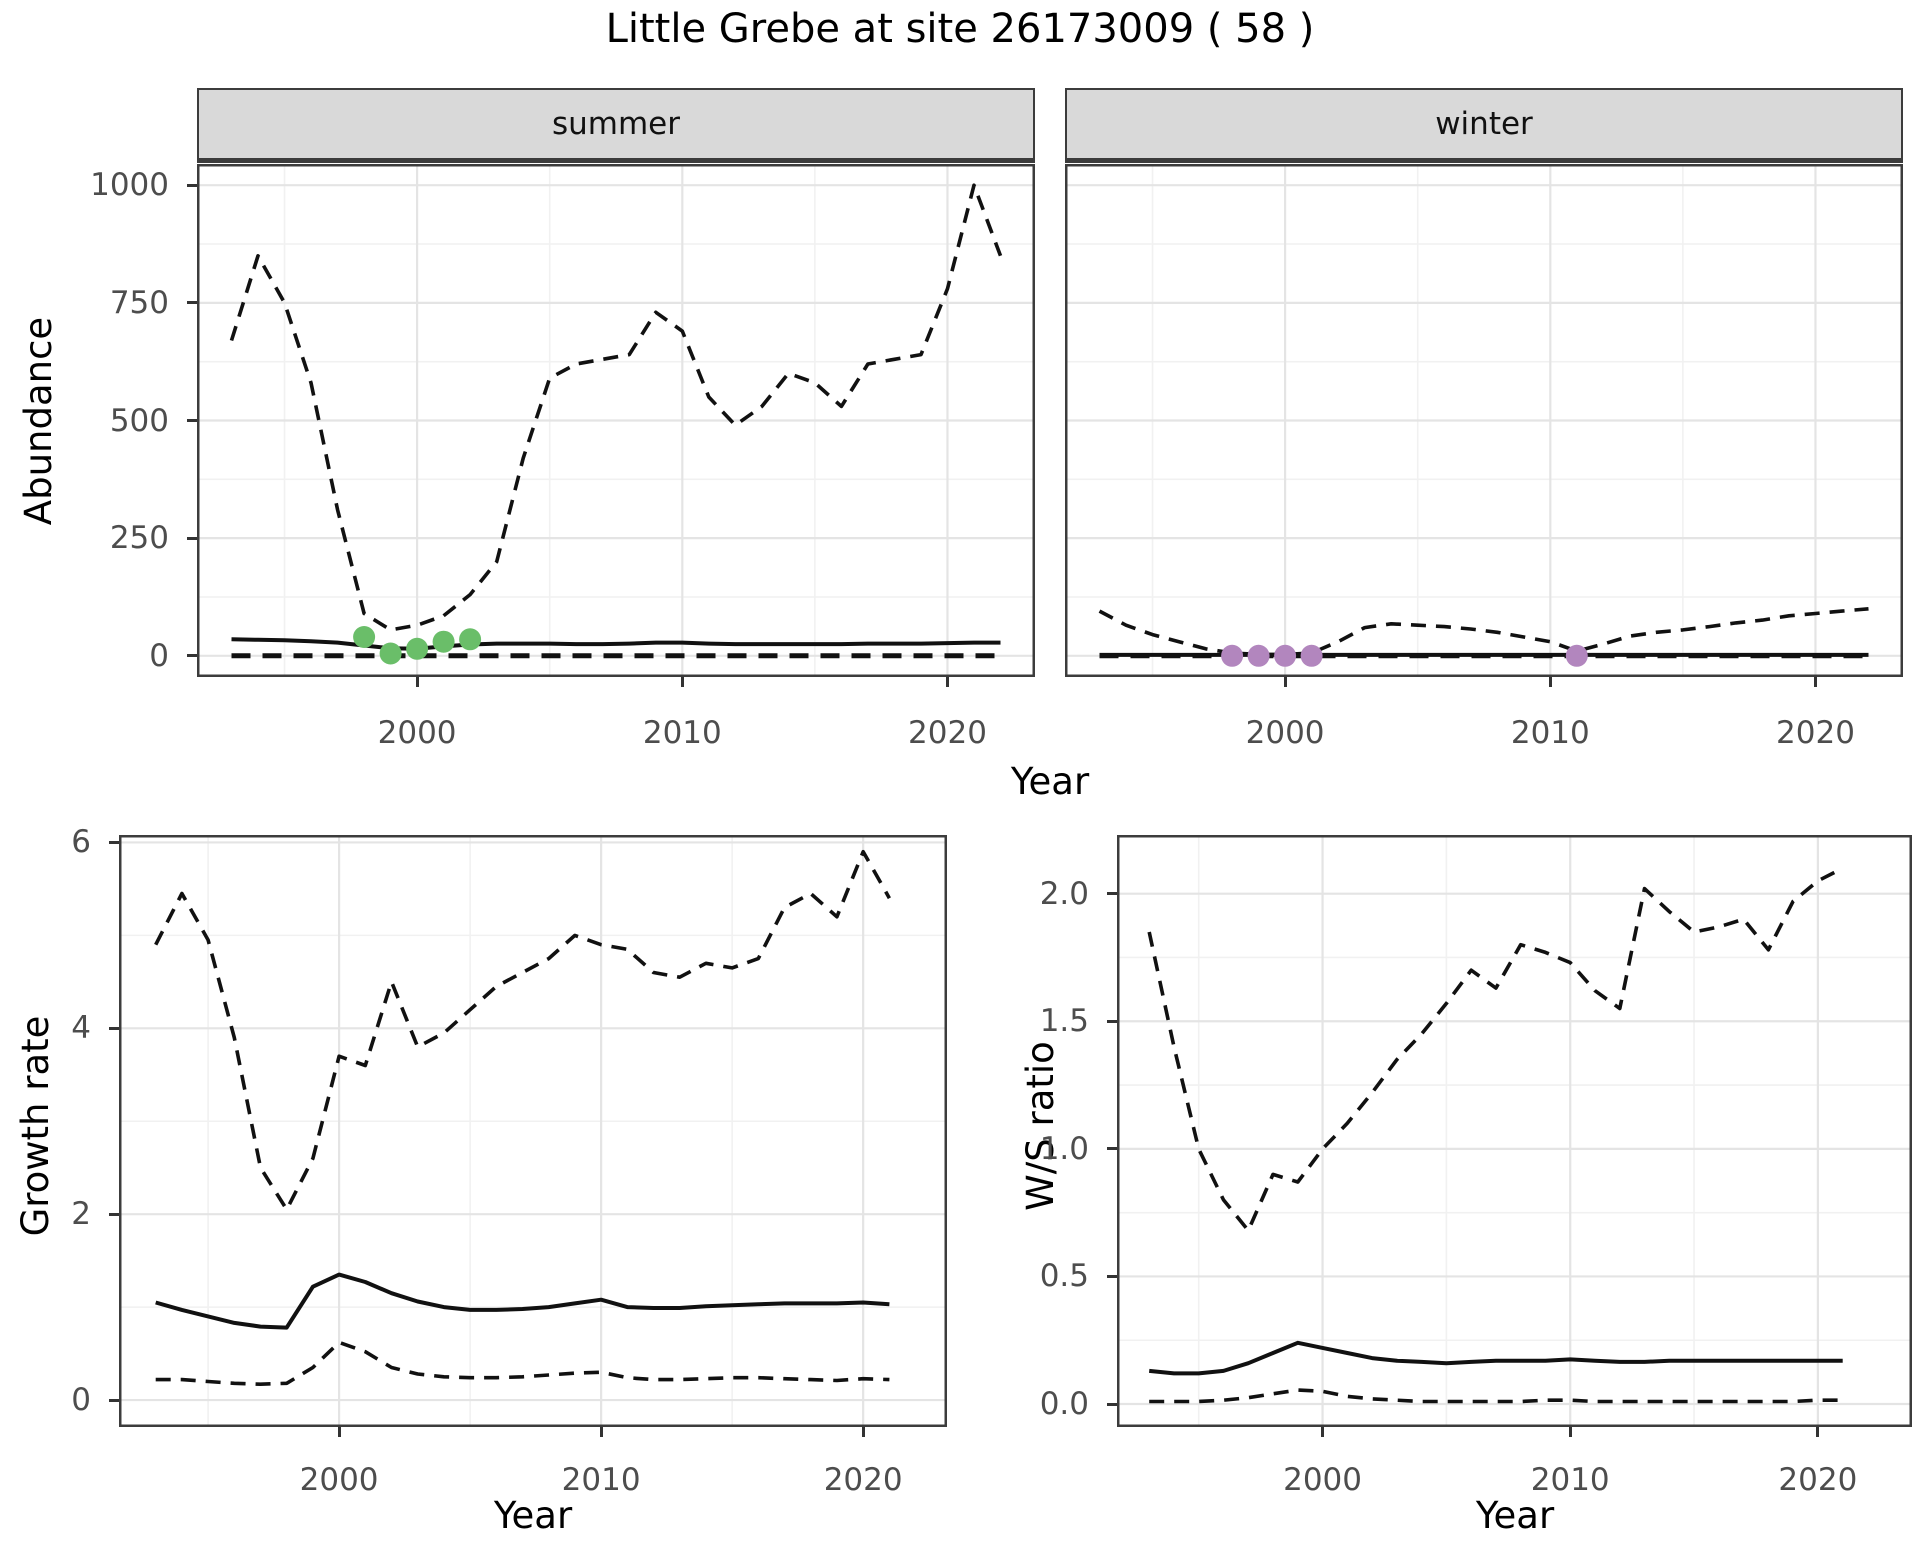 This screenshot has width=1920, height=1560. I want to click on y-tick-label: 750, so click(139, 302).